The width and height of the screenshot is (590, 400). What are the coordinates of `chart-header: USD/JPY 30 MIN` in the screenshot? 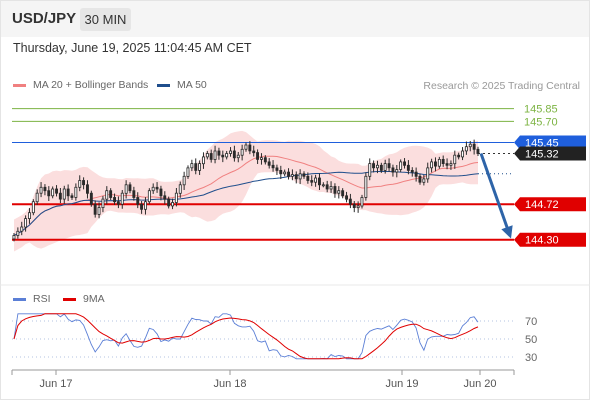 It's located at (295, 19).